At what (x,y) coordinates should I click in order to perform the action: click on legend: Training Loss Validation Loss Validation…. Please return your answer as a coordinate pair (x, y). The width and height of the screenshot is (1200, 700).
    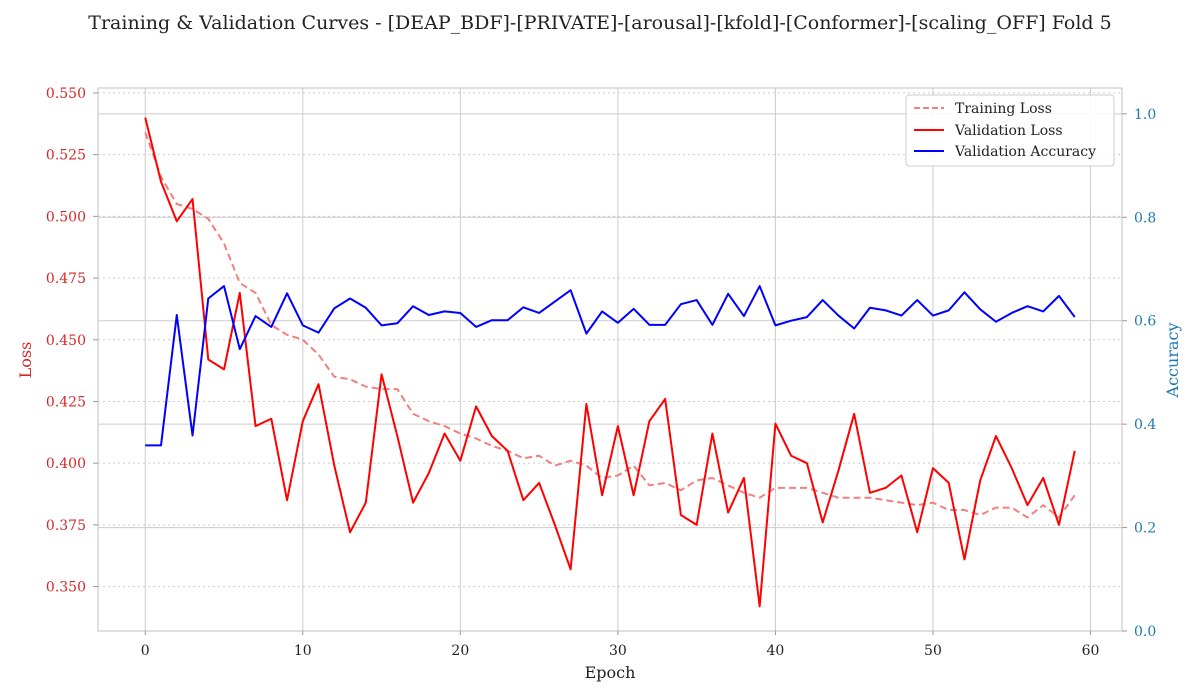
    Looking at the image, I should click on (1010, 130).